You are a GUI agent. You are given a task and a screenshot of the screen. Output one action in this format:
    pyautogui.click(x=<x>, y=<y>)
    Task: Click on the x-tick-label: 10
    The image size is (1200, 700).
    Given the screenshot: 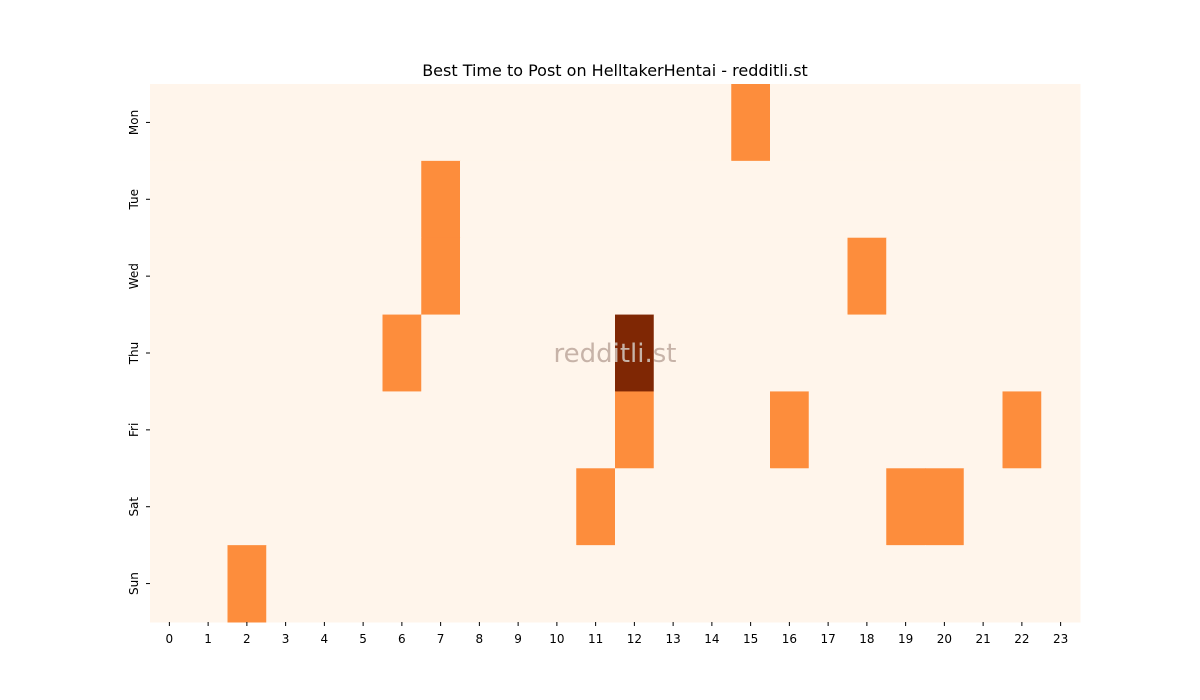 What is the action you would take?
    pyautogui.click(x=556, y=639)
    